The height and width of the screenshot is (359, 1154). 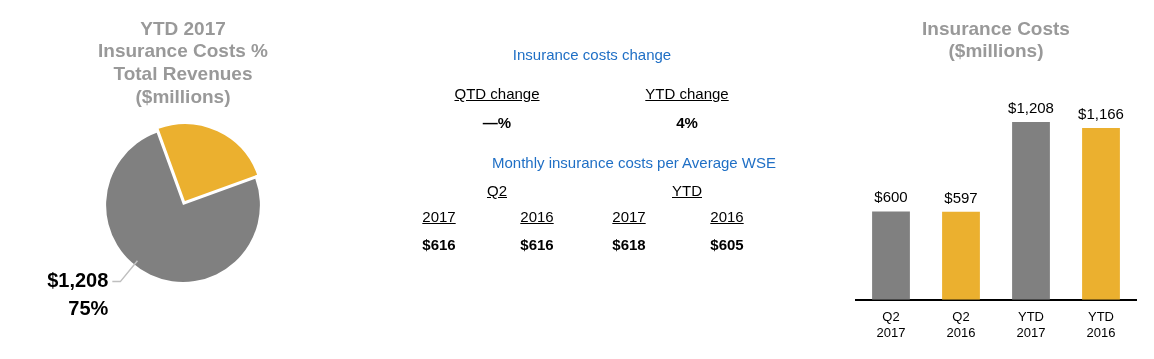 I want to click on x-tick-label: Q2 2017, so click(x=891, y=324).